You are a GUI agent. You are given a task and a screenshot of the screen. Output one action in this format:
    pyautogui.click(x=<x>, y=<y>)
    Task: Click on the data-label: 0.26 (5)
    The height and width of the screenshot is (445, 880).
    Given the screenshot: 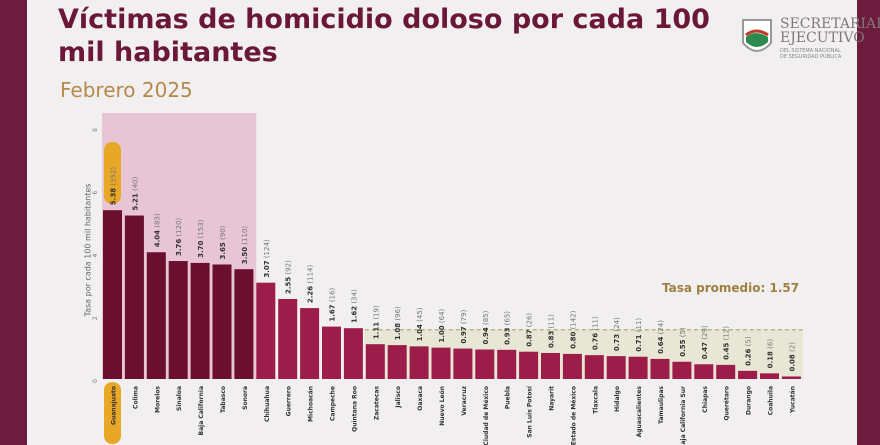 What is the action you would take?
    pyautogui.click(x=749, y=351)
    